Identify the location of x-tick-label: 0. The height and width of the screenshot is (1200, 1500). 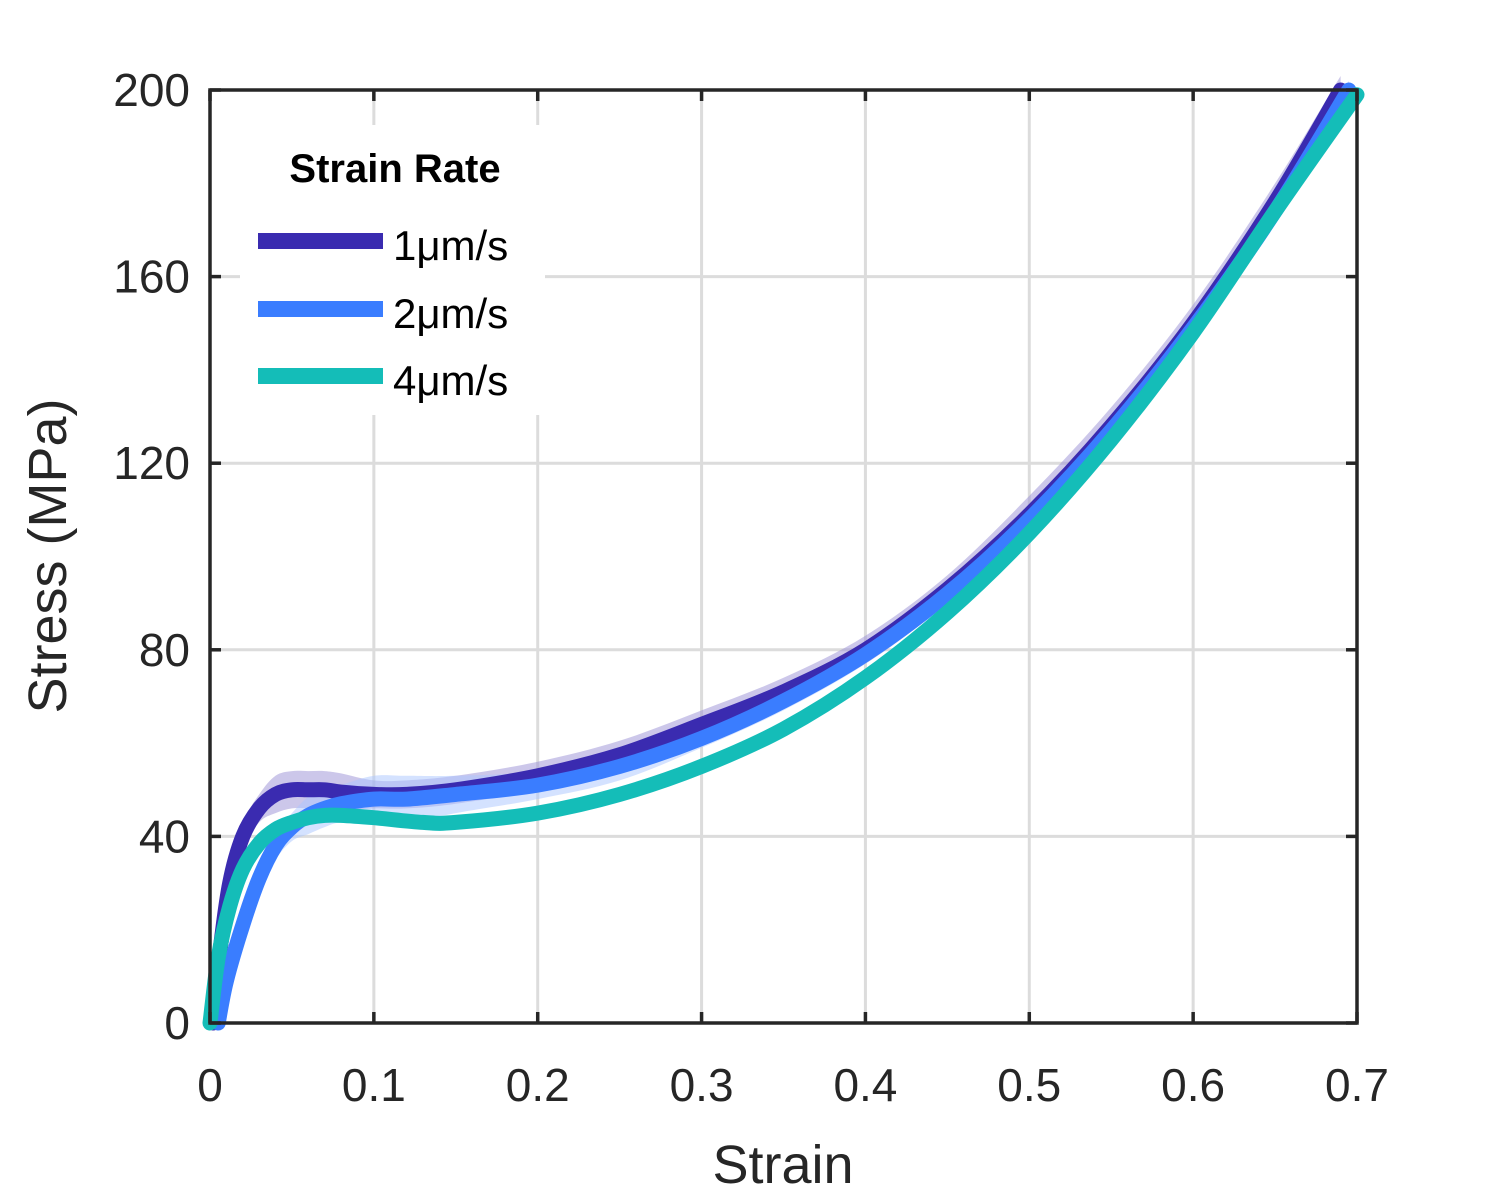
(210, 1085).